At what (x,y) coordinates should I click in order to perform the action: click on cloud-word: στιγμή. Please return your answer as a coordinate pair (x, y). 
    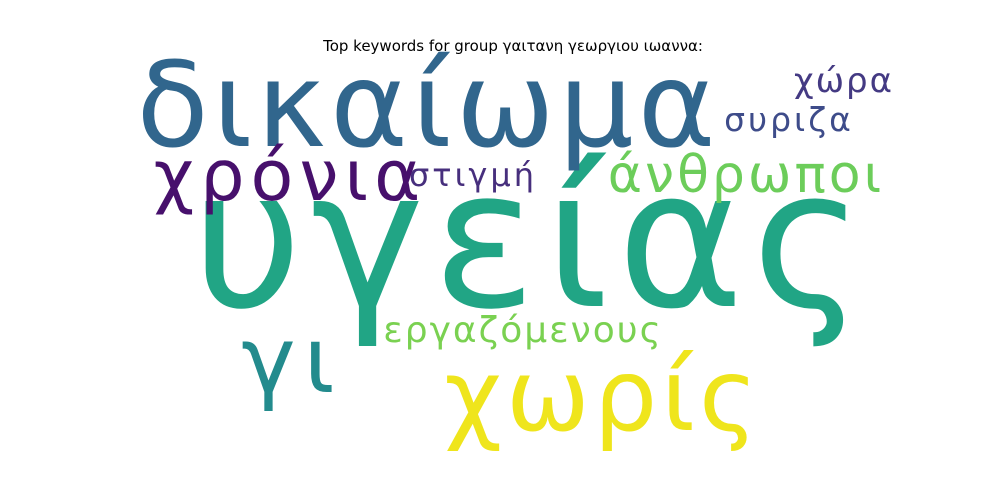
    Looking at the image, I should click on (473, 175).